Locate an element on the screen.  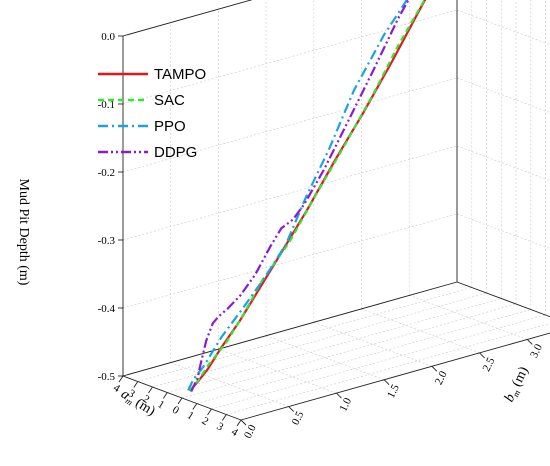
y-axis-title-sub: m is located at coordinates (516, 393).